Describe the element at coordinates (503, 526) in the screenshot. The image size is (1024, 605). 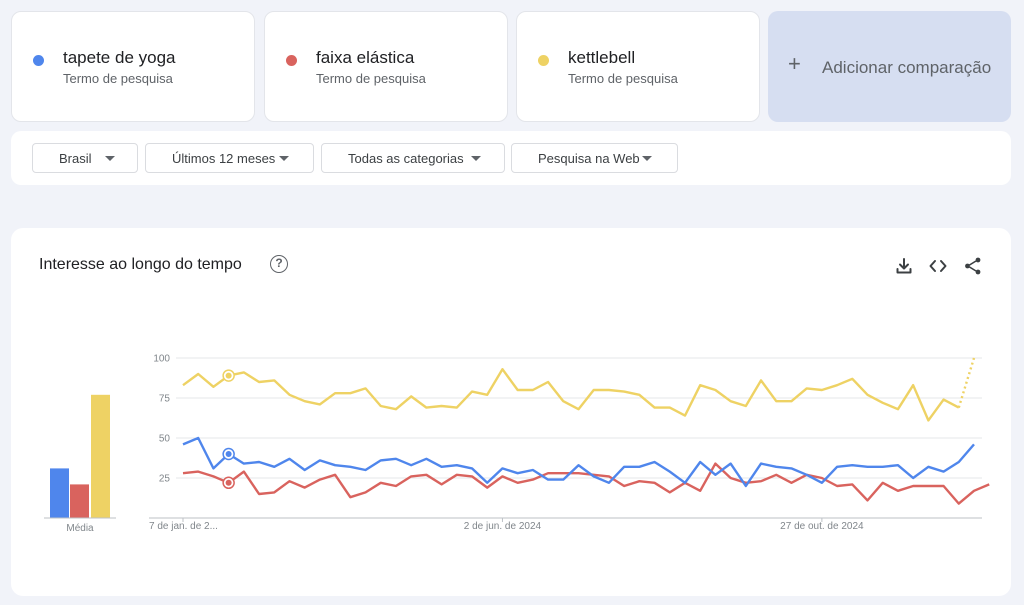
I see `x-tick-label: 2 de jun. de 2024` at that location.